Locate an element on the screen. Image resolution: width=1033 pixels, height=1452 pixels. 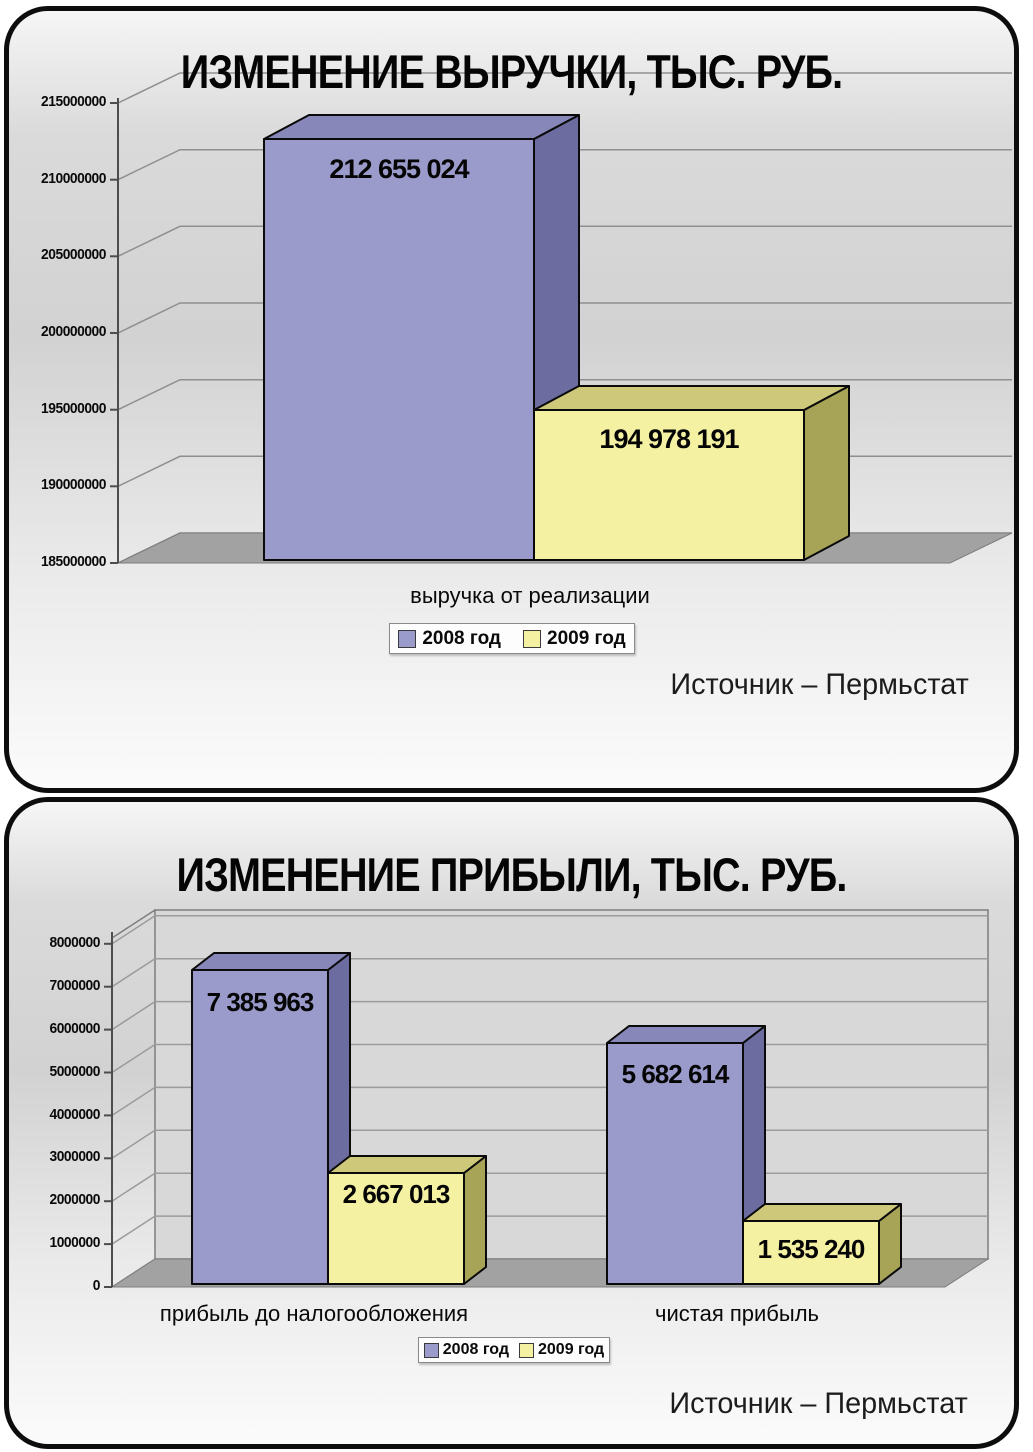
category-label: выручка от реализации is located at coordinates (530, 595).